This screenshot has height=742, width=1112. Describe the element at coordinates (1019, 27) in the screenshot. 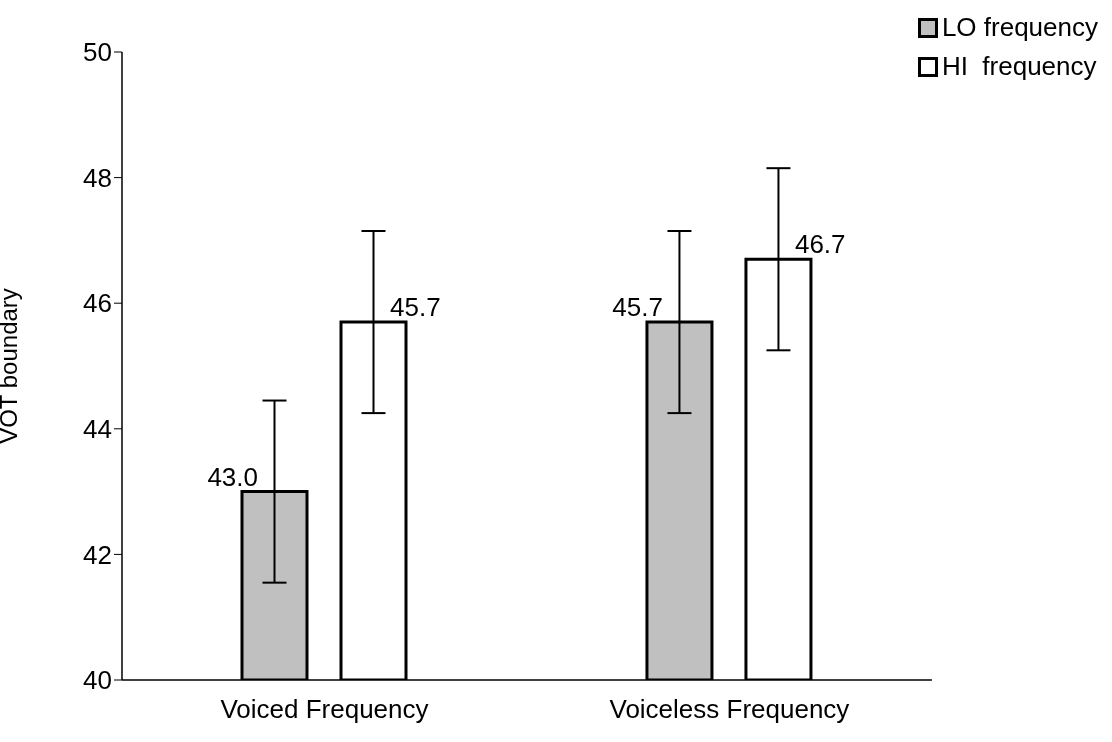

I see `legend-label: LO frequency` at that location.